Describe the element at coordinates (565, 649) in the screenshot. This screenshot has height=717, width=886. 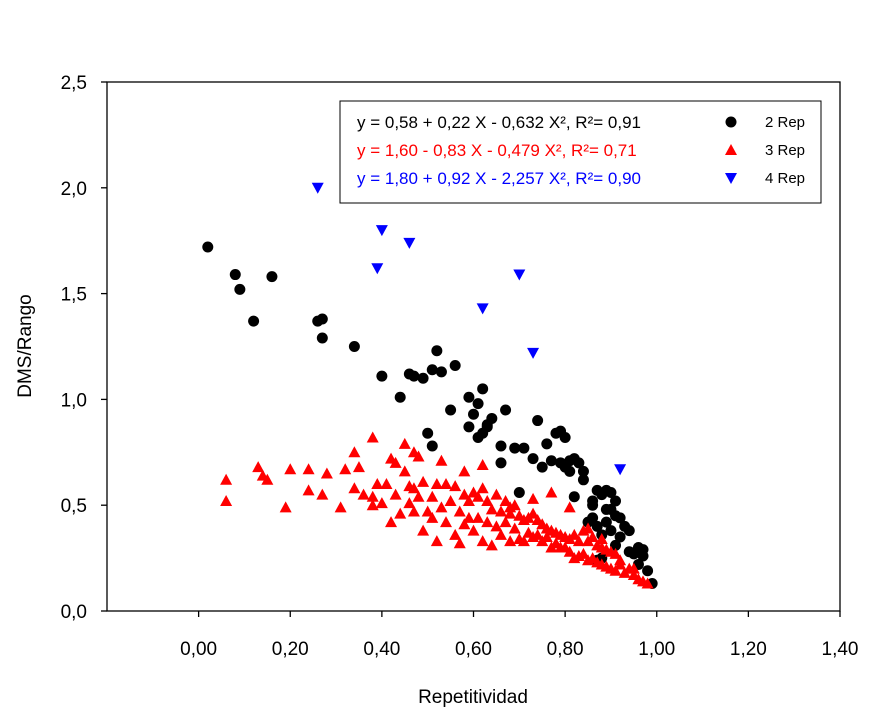
I see `x-tick-label: 0,80` at that location.